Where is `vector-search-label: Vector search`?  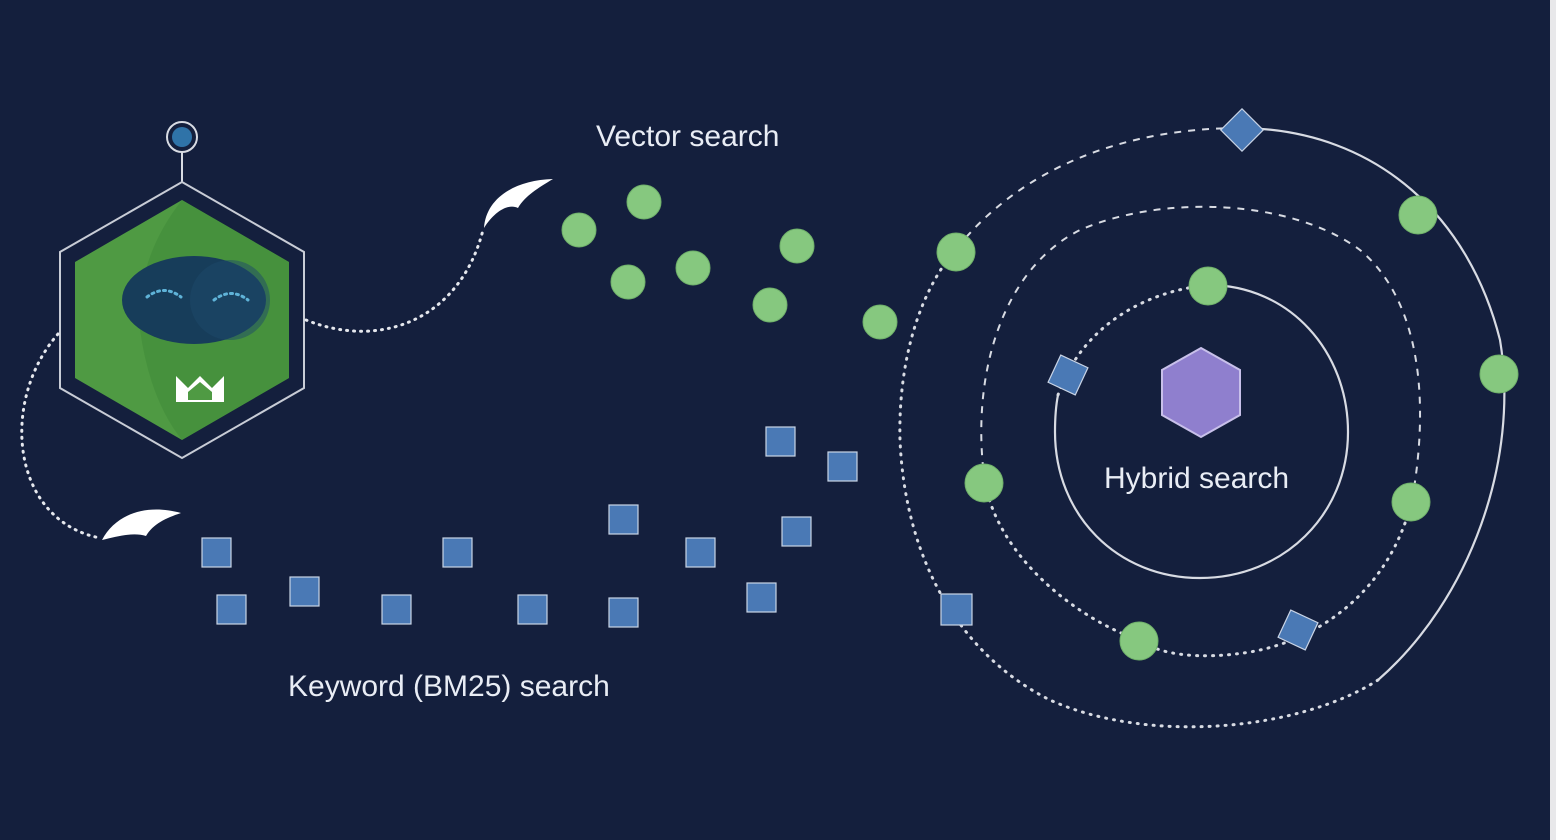 vector-search-label: Vector search is located at coordinates (687, 136).